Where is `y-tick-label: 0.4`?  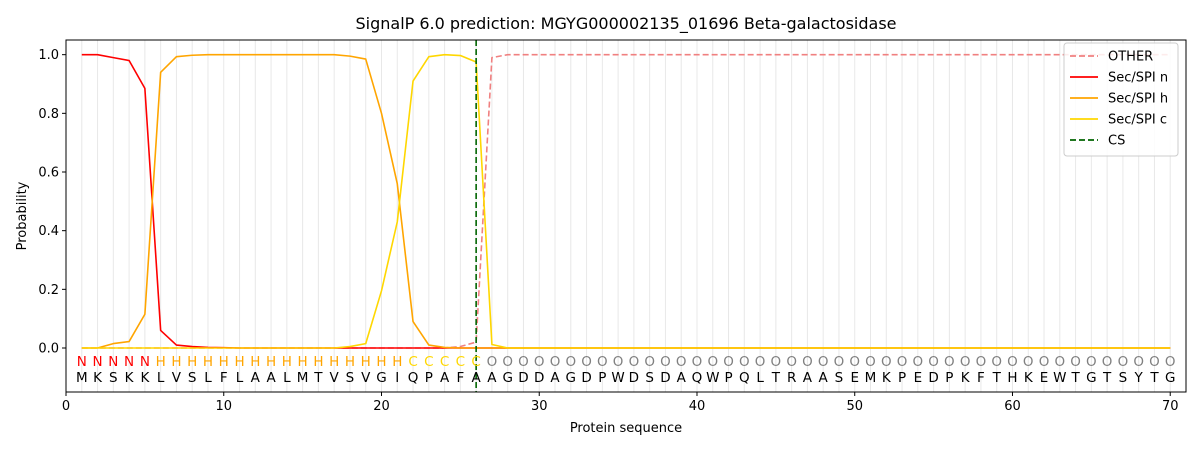 y-tick-label: 0.4 is located at coordinates (48, 231).